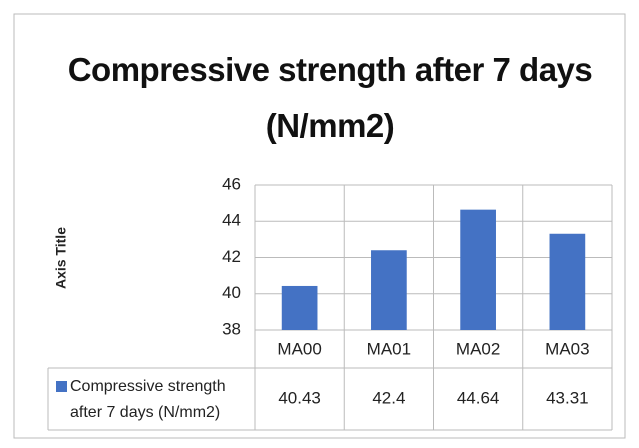 This screenshot has height=448, width=639. I want to click on y-axis-title: Axis Title, so click(61, 258).